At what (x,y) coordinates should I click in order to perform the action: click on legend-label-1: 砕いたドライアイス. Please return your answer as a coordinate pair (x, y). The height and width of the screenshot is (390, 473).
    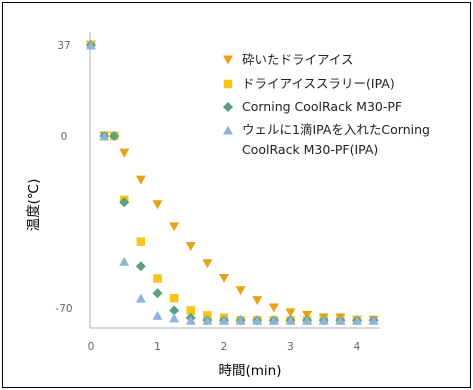
    Looking at the image, I should click on (298, 59).